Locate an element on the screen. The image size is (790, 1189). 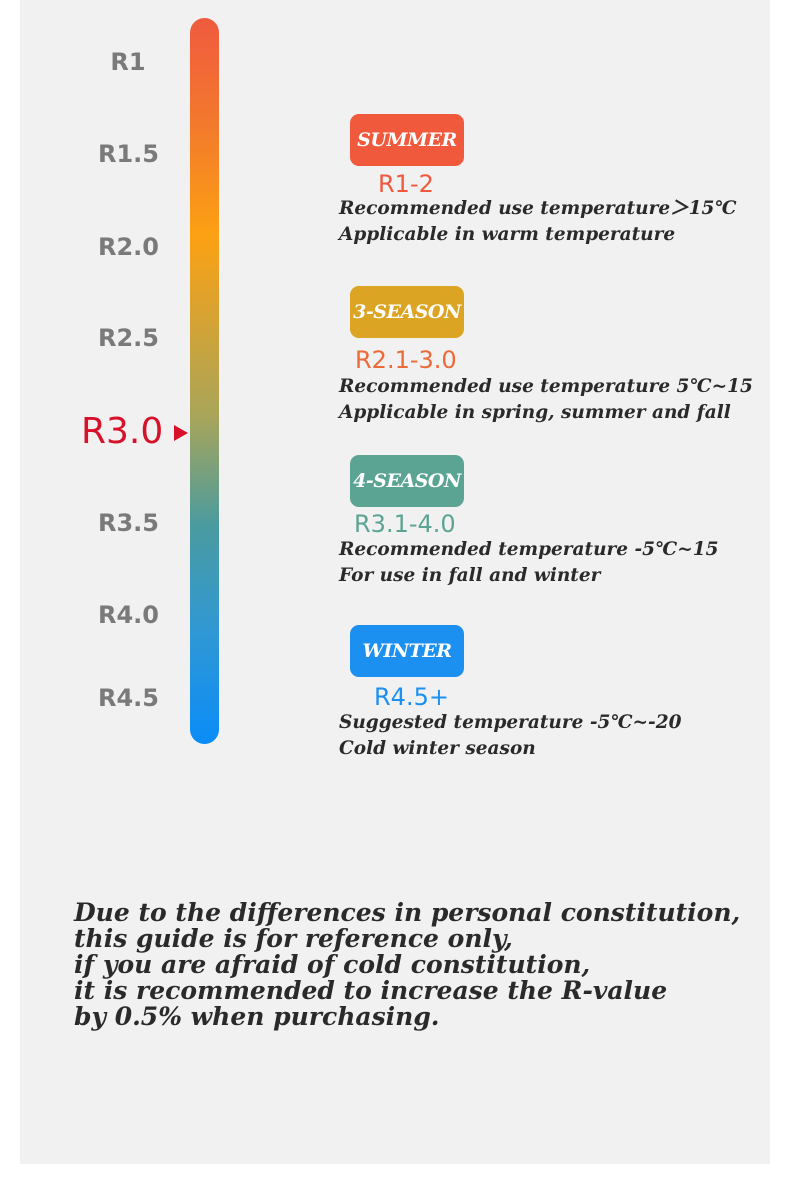
description-3-season-line2: Applicable in spring, summer and fall is located at coordinates (535, 412).